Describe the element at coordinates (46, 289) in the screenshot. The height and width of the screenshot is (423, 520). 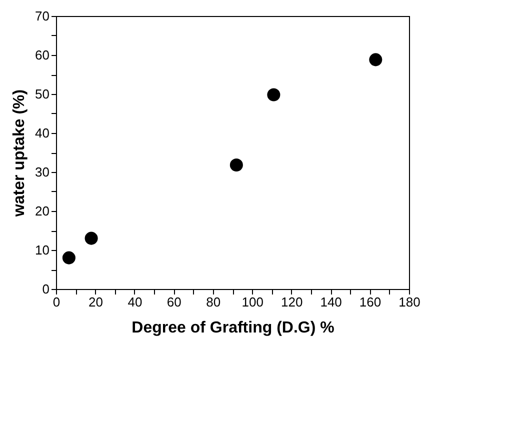
I see `y-tick-label: 0` at that location.